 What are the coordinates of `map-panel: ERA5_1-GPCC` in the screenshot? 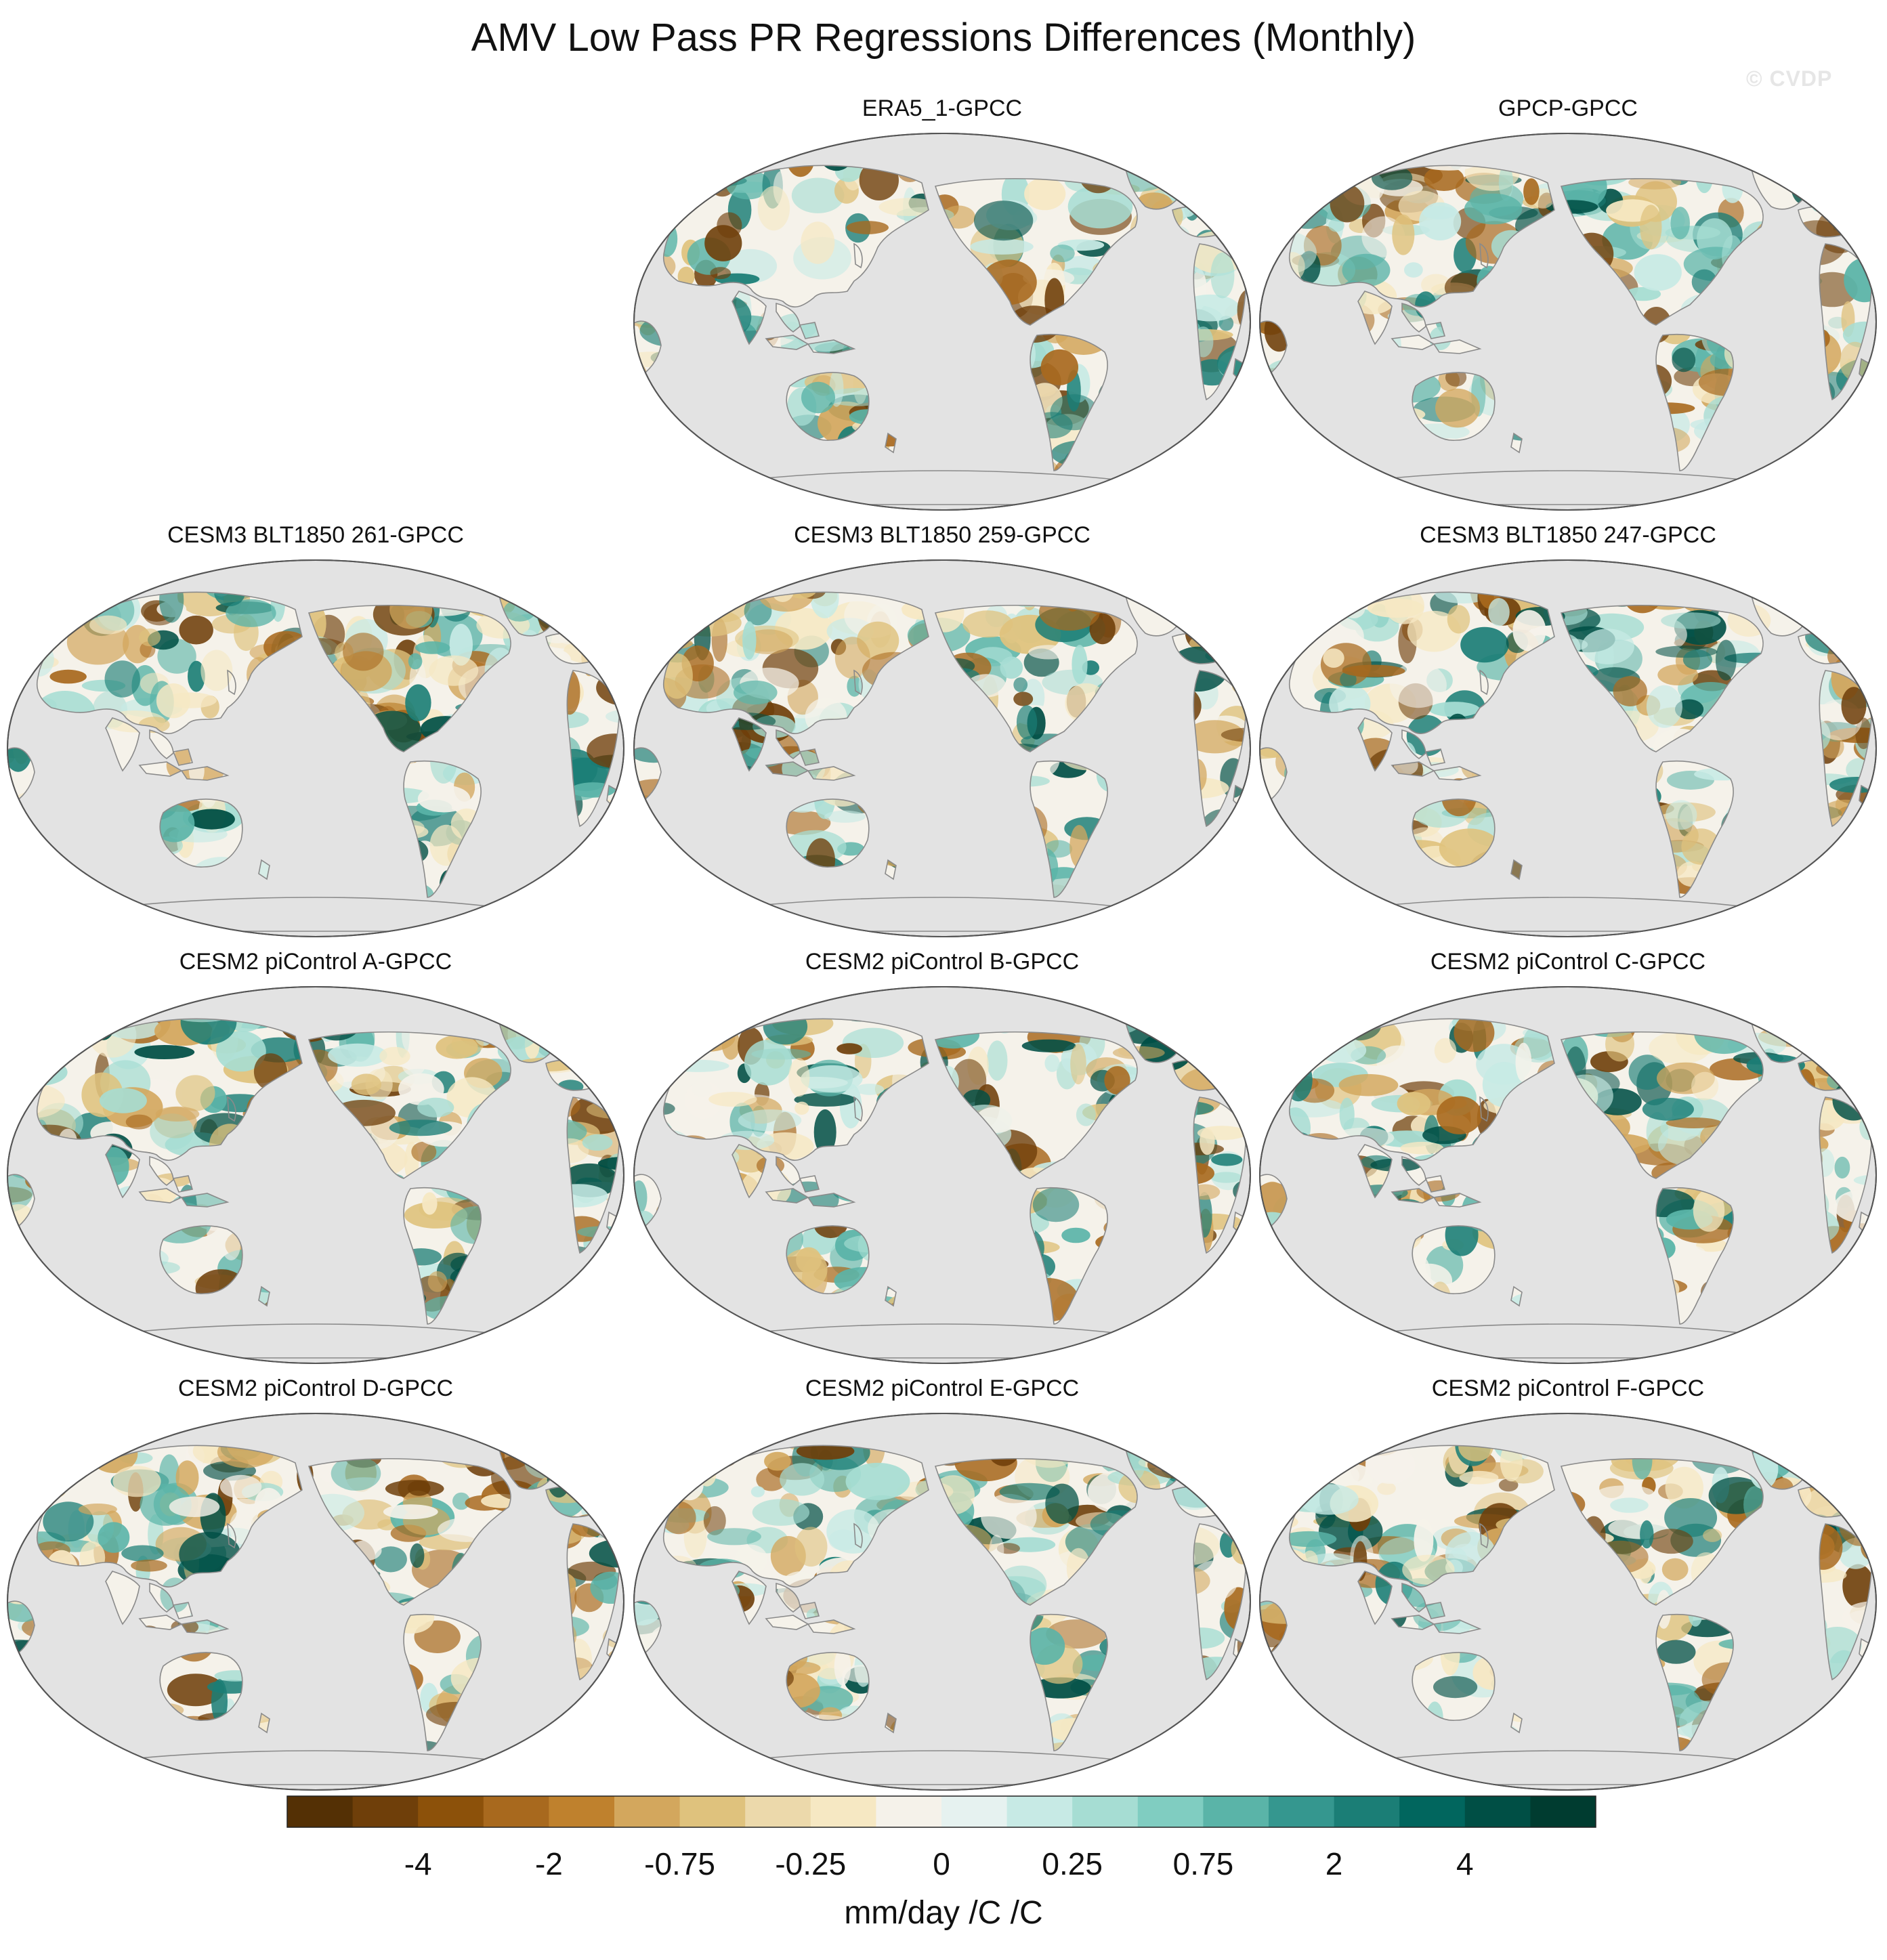 It's located at (942, 305).